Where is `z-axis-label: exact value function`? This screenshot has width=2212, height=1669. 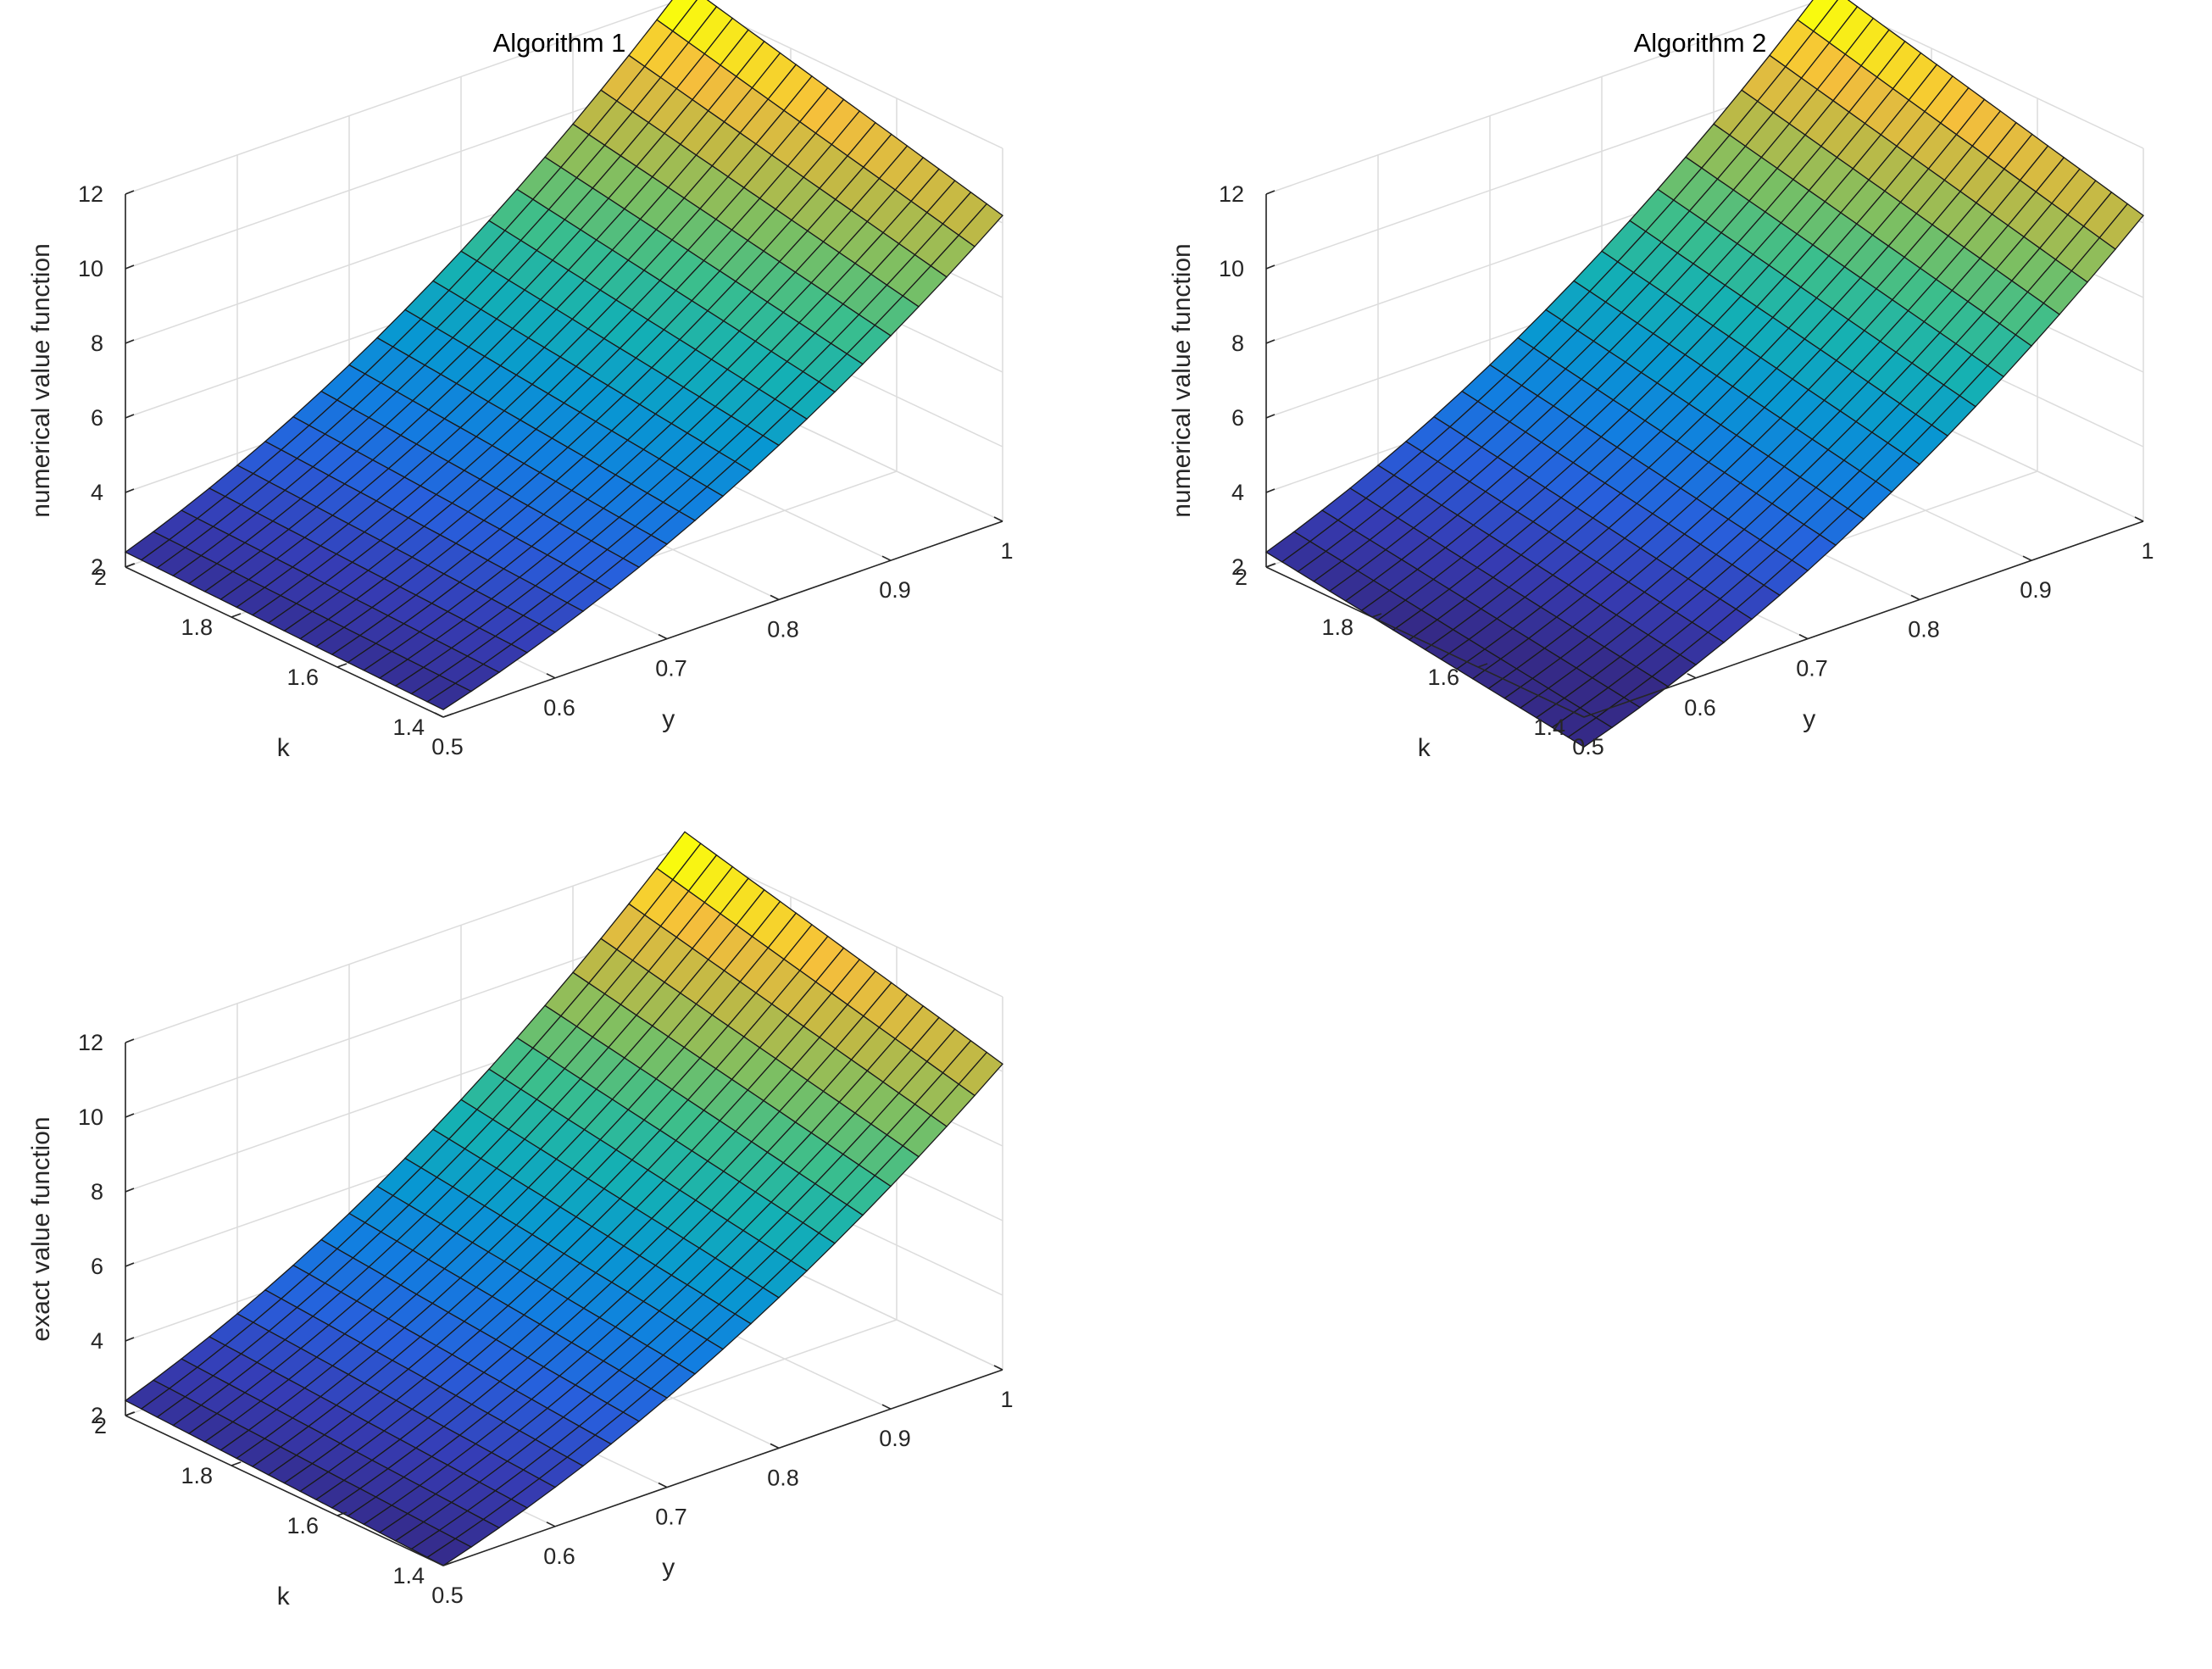
z-axis-label: exact value function is located at coordinates (41, 1228).